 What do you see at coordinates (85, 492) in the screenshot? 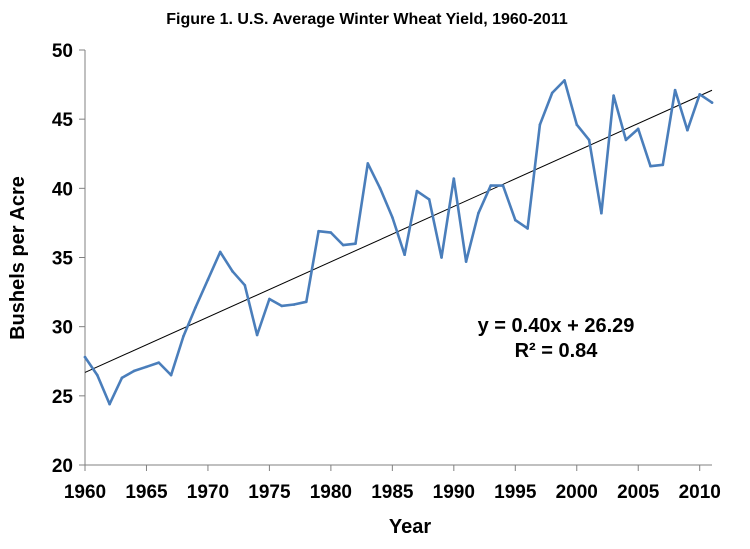
I see `x-tick-label: 1960` at bounding box center [85, 492].